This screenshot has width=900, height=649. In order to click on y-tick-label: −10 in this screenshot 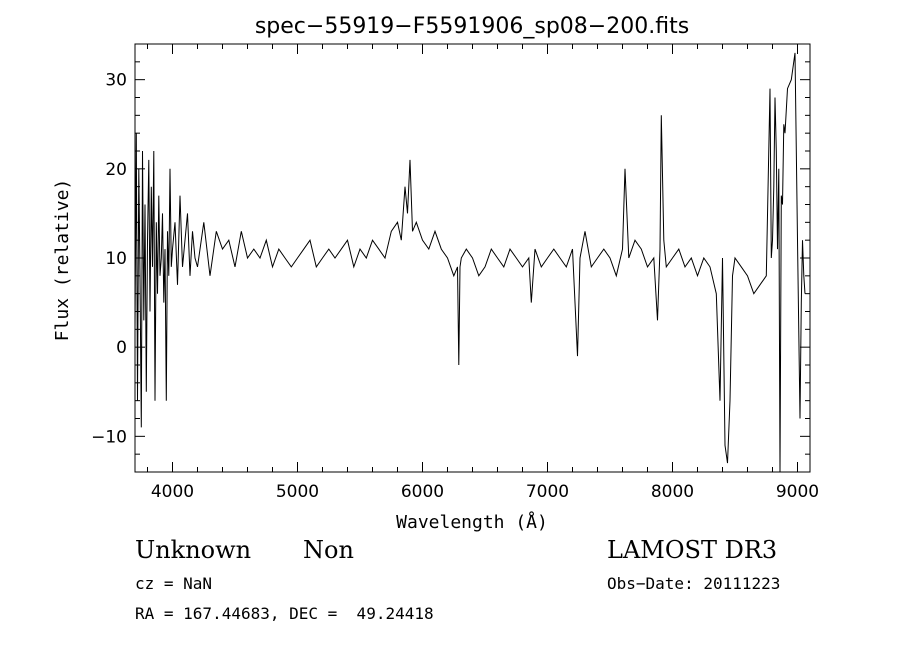, I will do `click(109, 437)`.